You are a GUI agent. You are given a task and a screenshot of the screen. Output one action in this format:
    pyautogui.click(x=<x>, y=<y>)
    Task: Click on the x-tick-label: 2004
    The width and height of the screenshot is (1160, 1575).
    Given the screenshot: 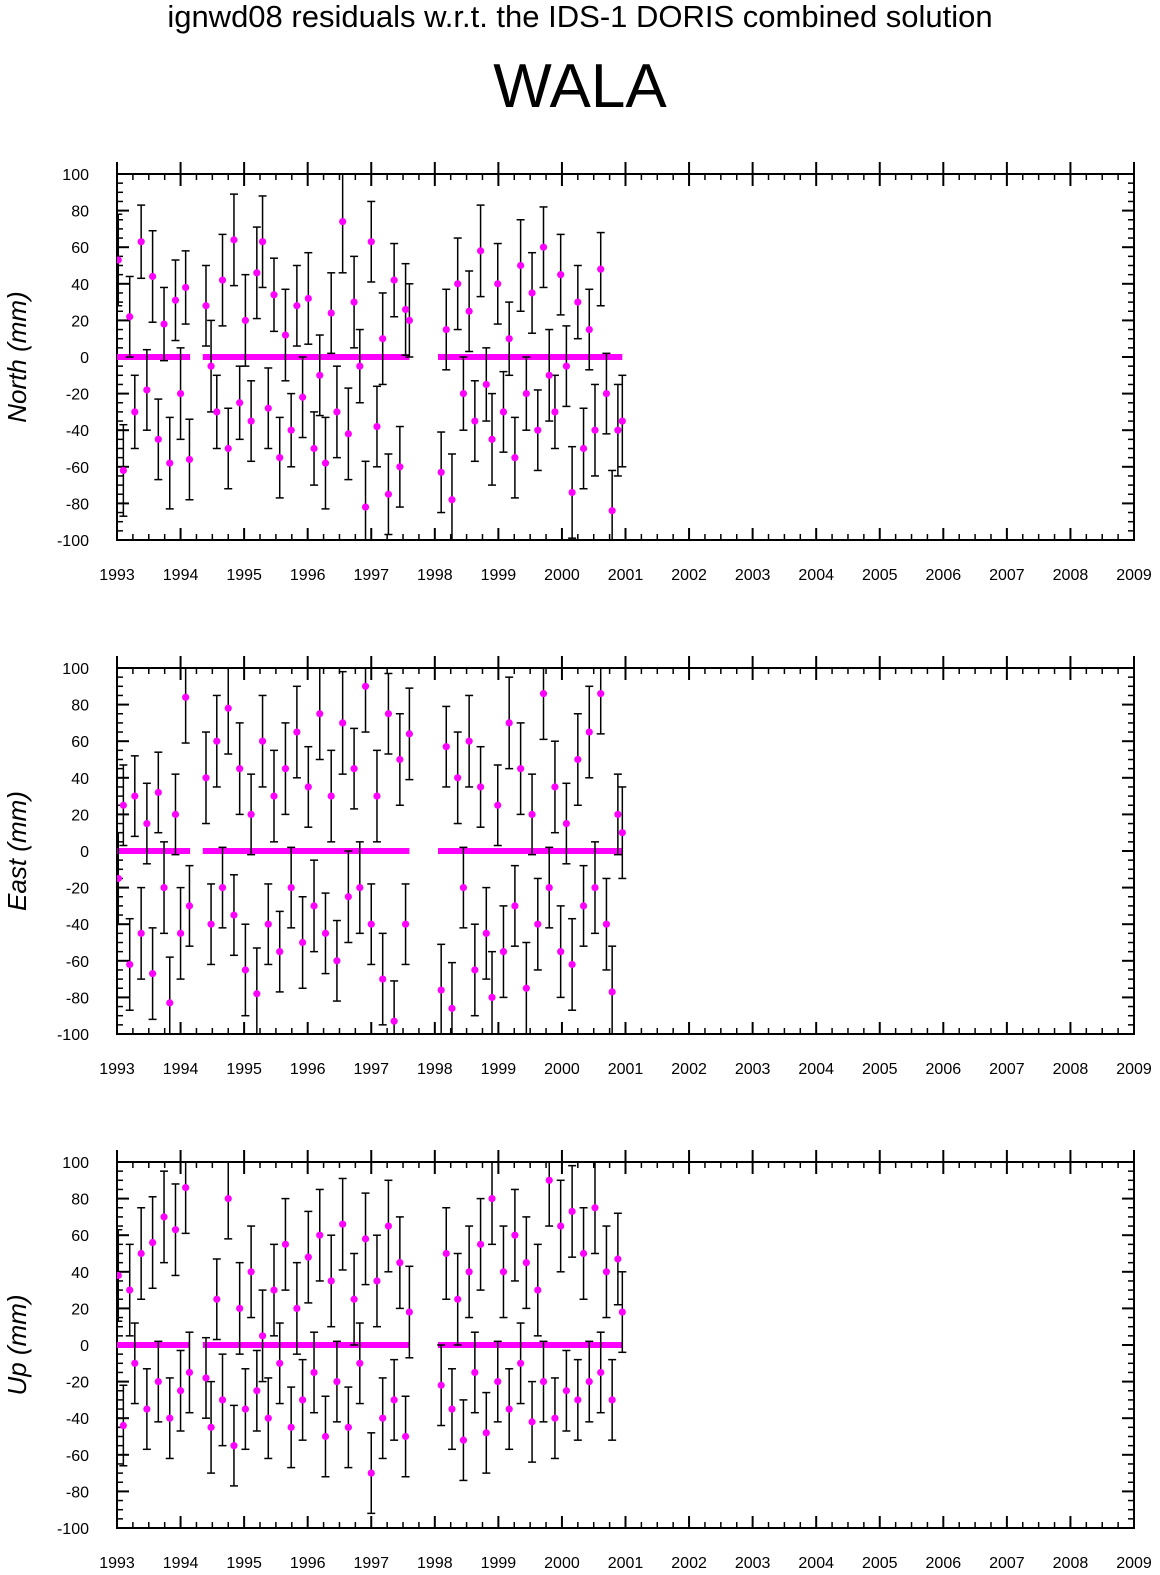 What is the action you would take?
    pyautogui.click(x=816, y=1069)
    